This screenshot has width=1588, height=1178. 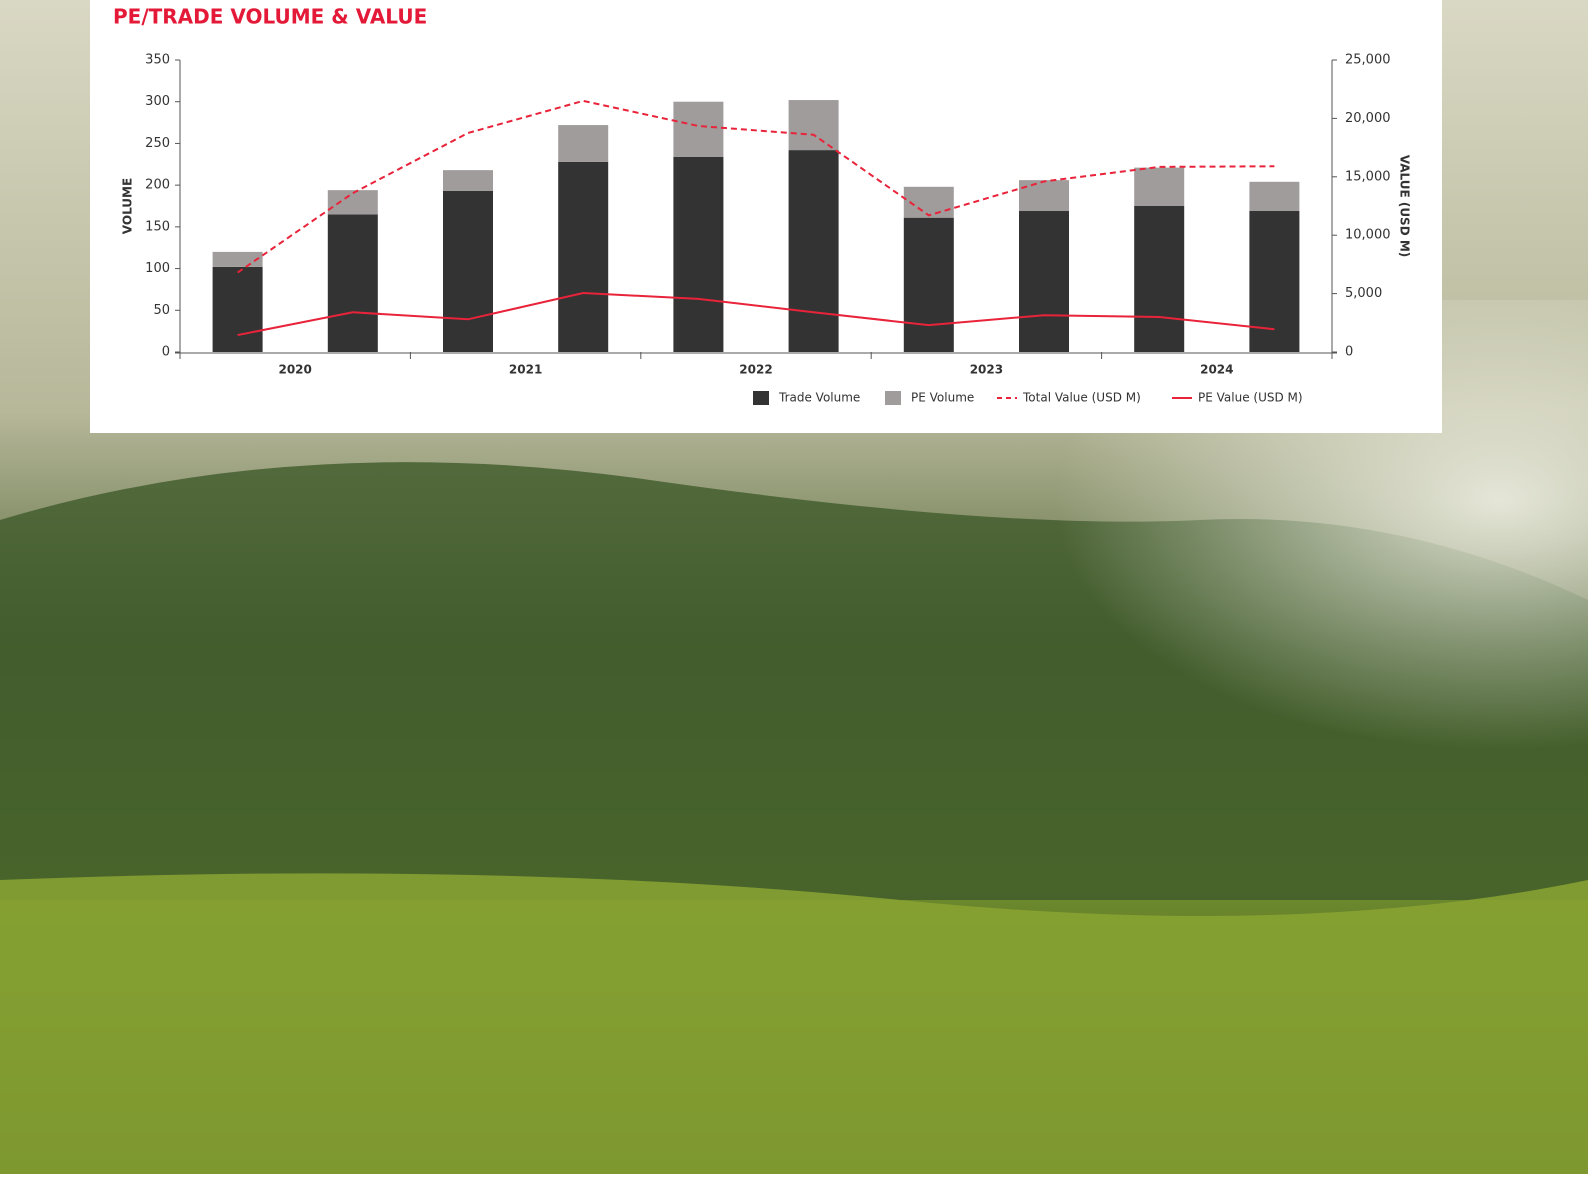 What do you see at coordinates (128, 206) in the screenshot?
I see `y-axis-label: VOLUME` at bounding box center [128, 206].